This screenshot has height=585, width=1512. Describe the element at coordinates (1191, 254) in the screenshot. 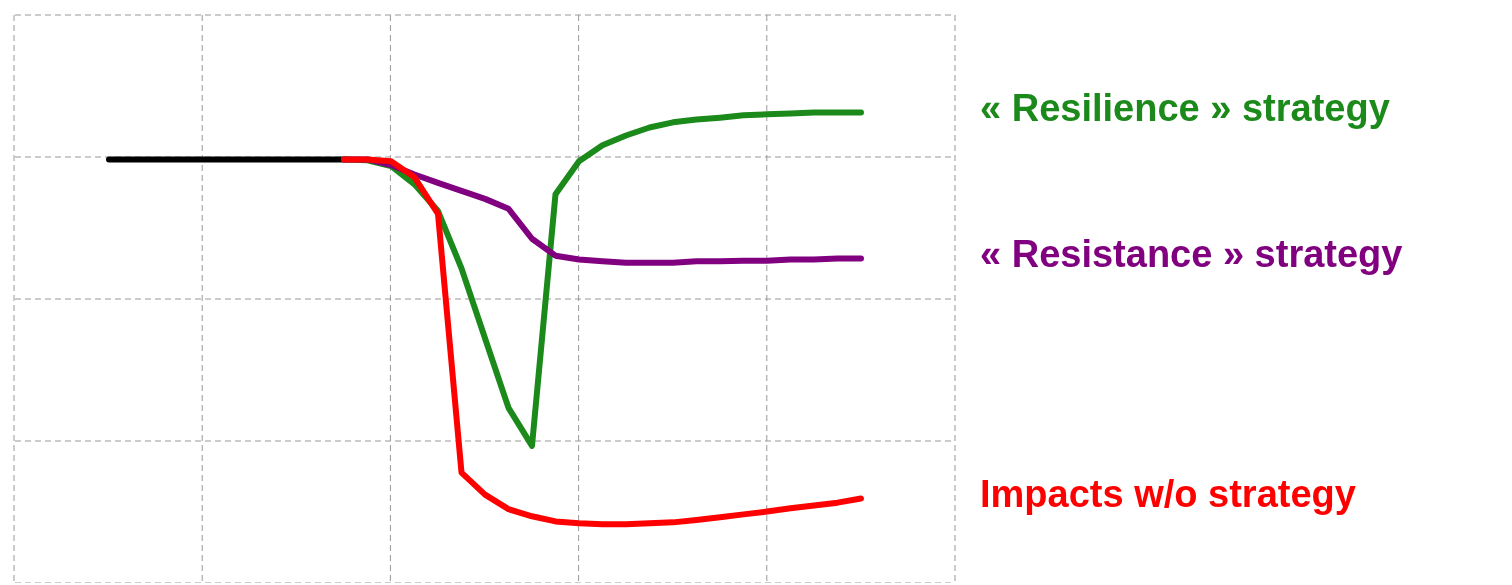

I see `text: « Resistance » strategy` at that location.